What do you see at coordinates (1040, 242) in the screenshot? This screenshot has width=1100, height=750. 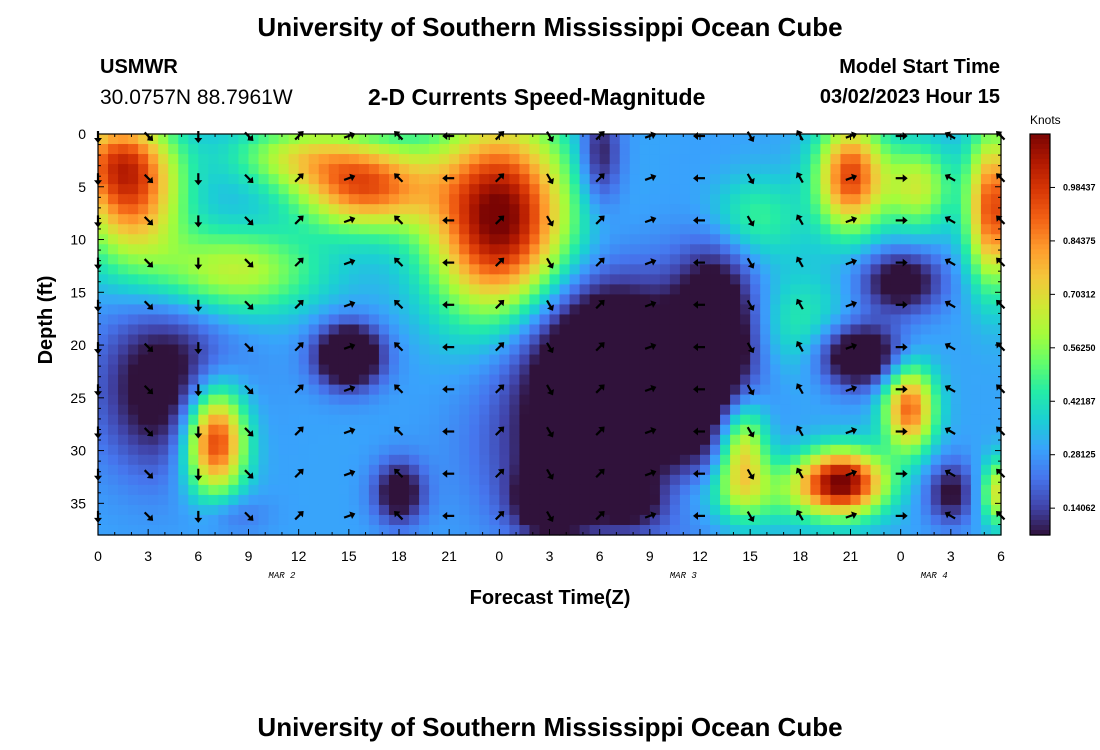 I see `colorbar-segment` at bounding box center [1040, 242].